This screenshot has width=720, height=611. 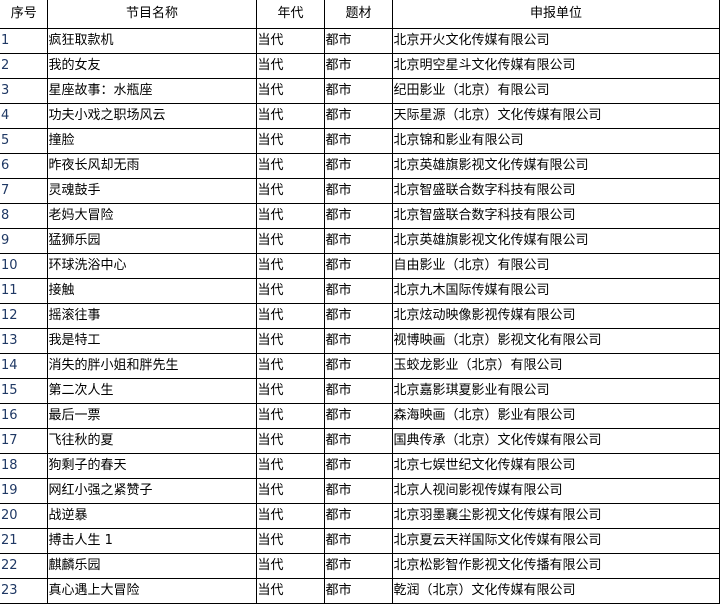 I want to click on cell-index: 1, so click(x=24, y=41).